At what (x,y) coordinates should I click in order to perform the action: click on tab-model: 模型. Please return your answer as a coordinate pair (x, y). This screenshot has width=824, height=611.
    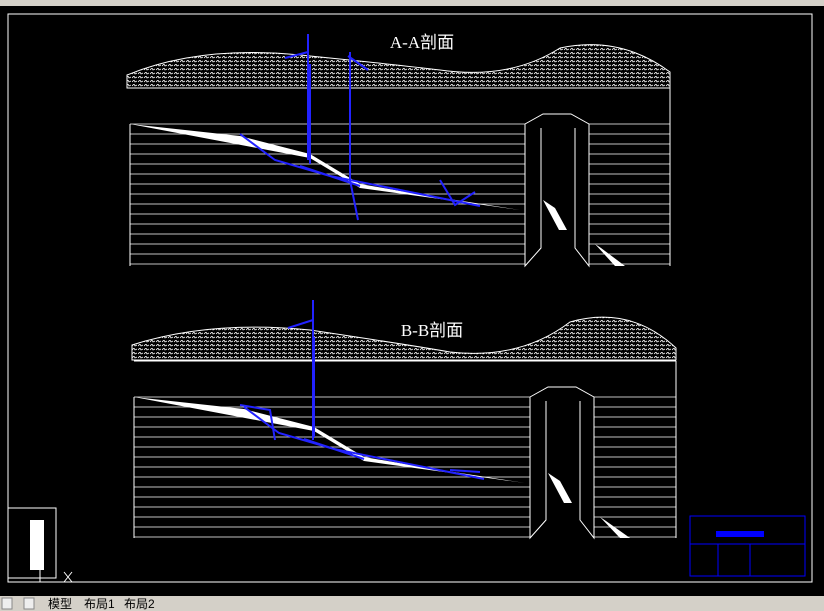
    Looking at the image, I should click on (60, 604).